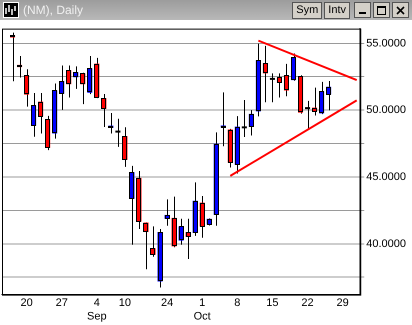  Describe the element at coordinates (125, 303) in the screenshot. I see `x-tick-label: 10` at that location.